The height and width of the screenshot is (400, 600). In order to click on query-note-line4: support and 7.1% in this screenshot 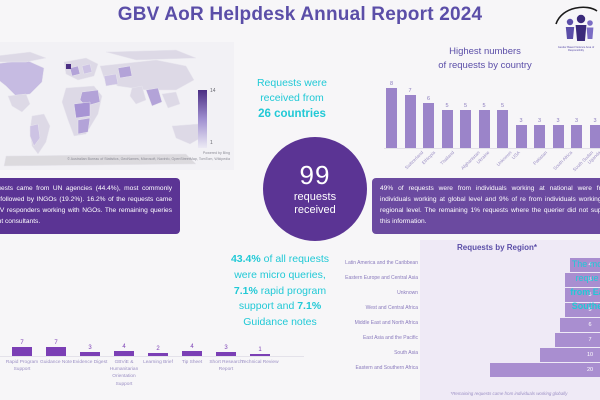, I will do `click(280, 307)`.